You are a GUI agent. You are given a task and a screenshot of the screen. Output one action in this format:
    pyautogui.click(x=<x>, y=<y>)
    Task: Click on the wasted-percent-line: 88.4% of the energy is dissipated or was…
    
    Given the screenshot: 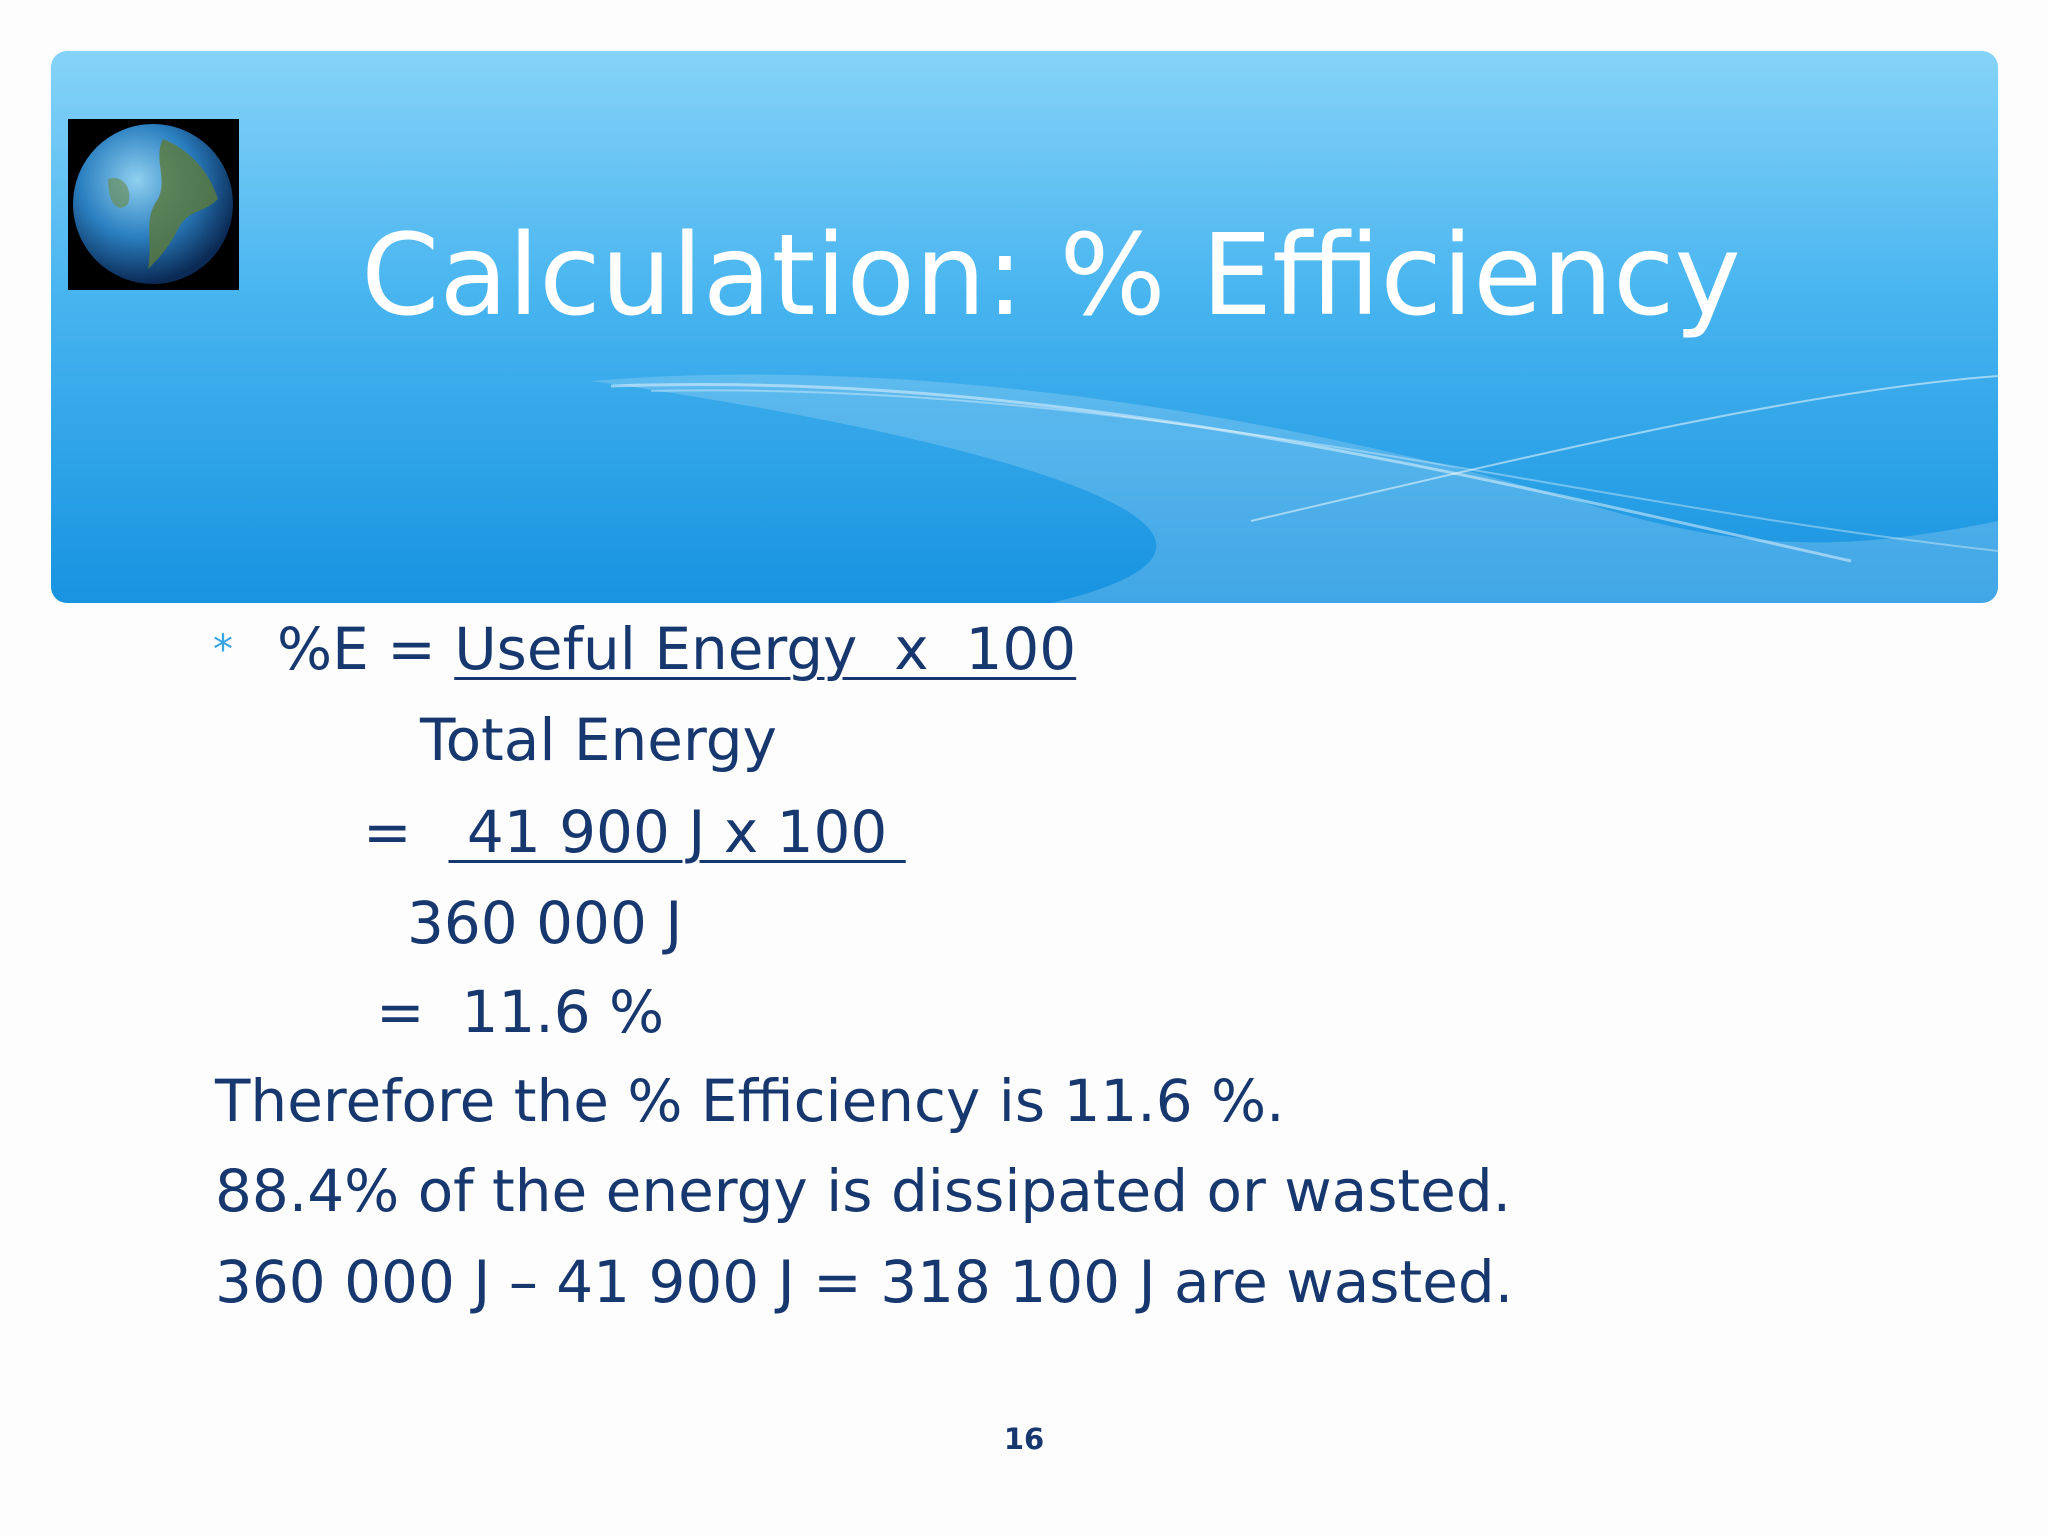 What is the action you would take?
    pyautogui.click(x=863, y=1191)
    